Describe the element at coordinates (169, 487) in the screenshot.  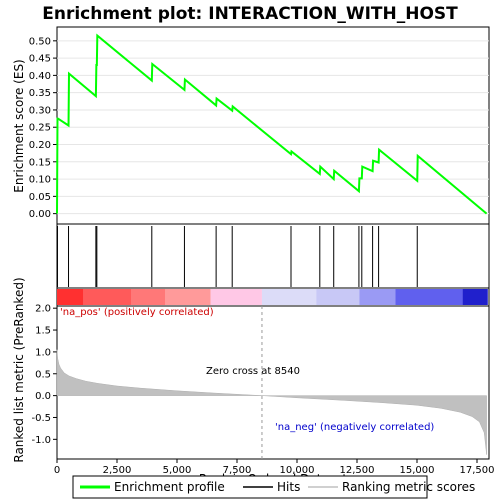
I see `legend-label-enrichment: Enrichment profile` at that location.